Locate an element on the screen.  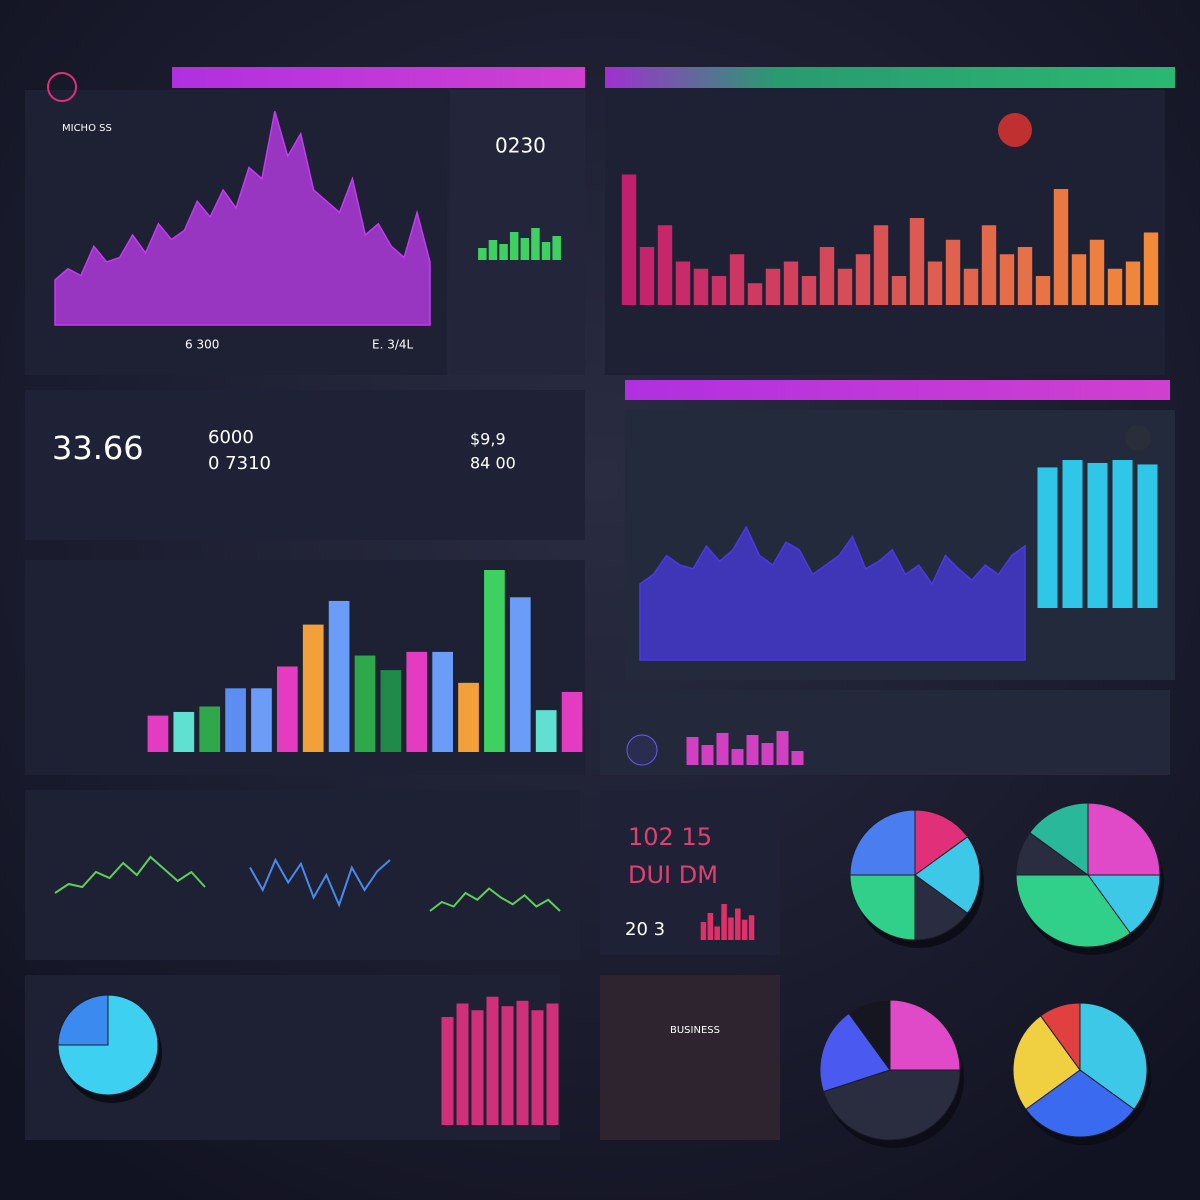
label: 20 3 is located at coordinates (645, 929).